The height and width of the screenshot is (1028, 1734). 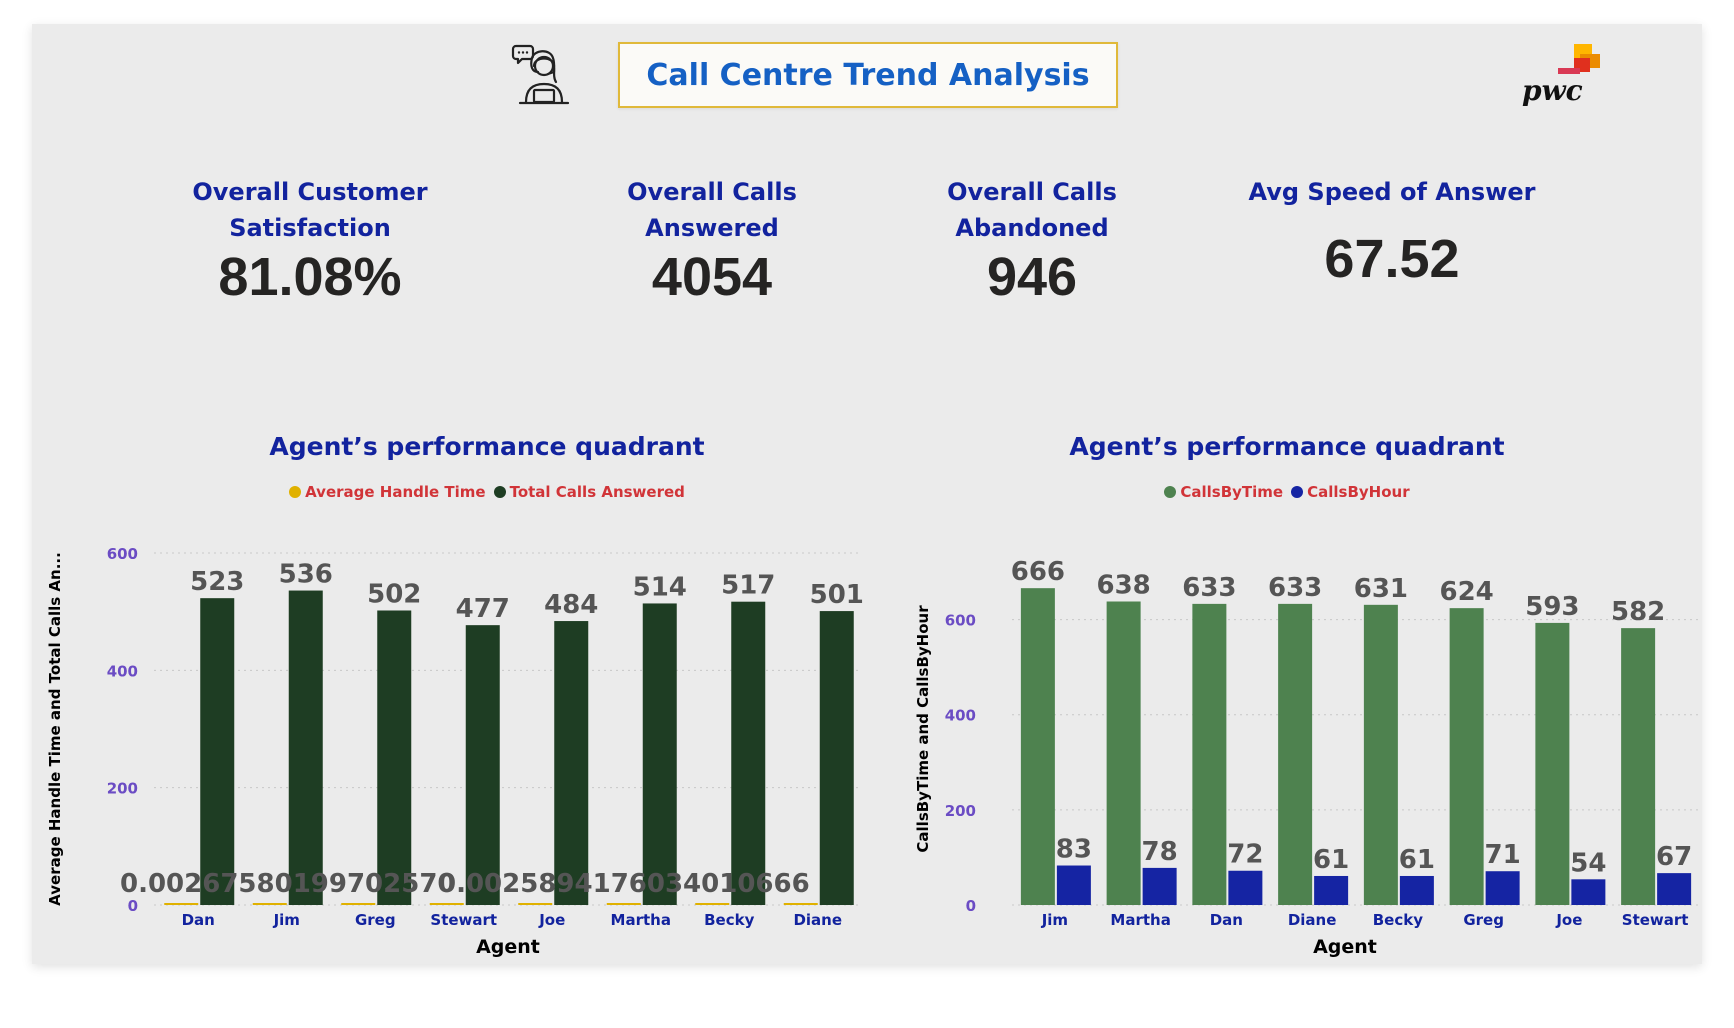 What do you see at coordinates (395, 492) in the screenshot?
I see `chart1-legend-label-aht: Average Handle Time` at bounding box center [395, 492].